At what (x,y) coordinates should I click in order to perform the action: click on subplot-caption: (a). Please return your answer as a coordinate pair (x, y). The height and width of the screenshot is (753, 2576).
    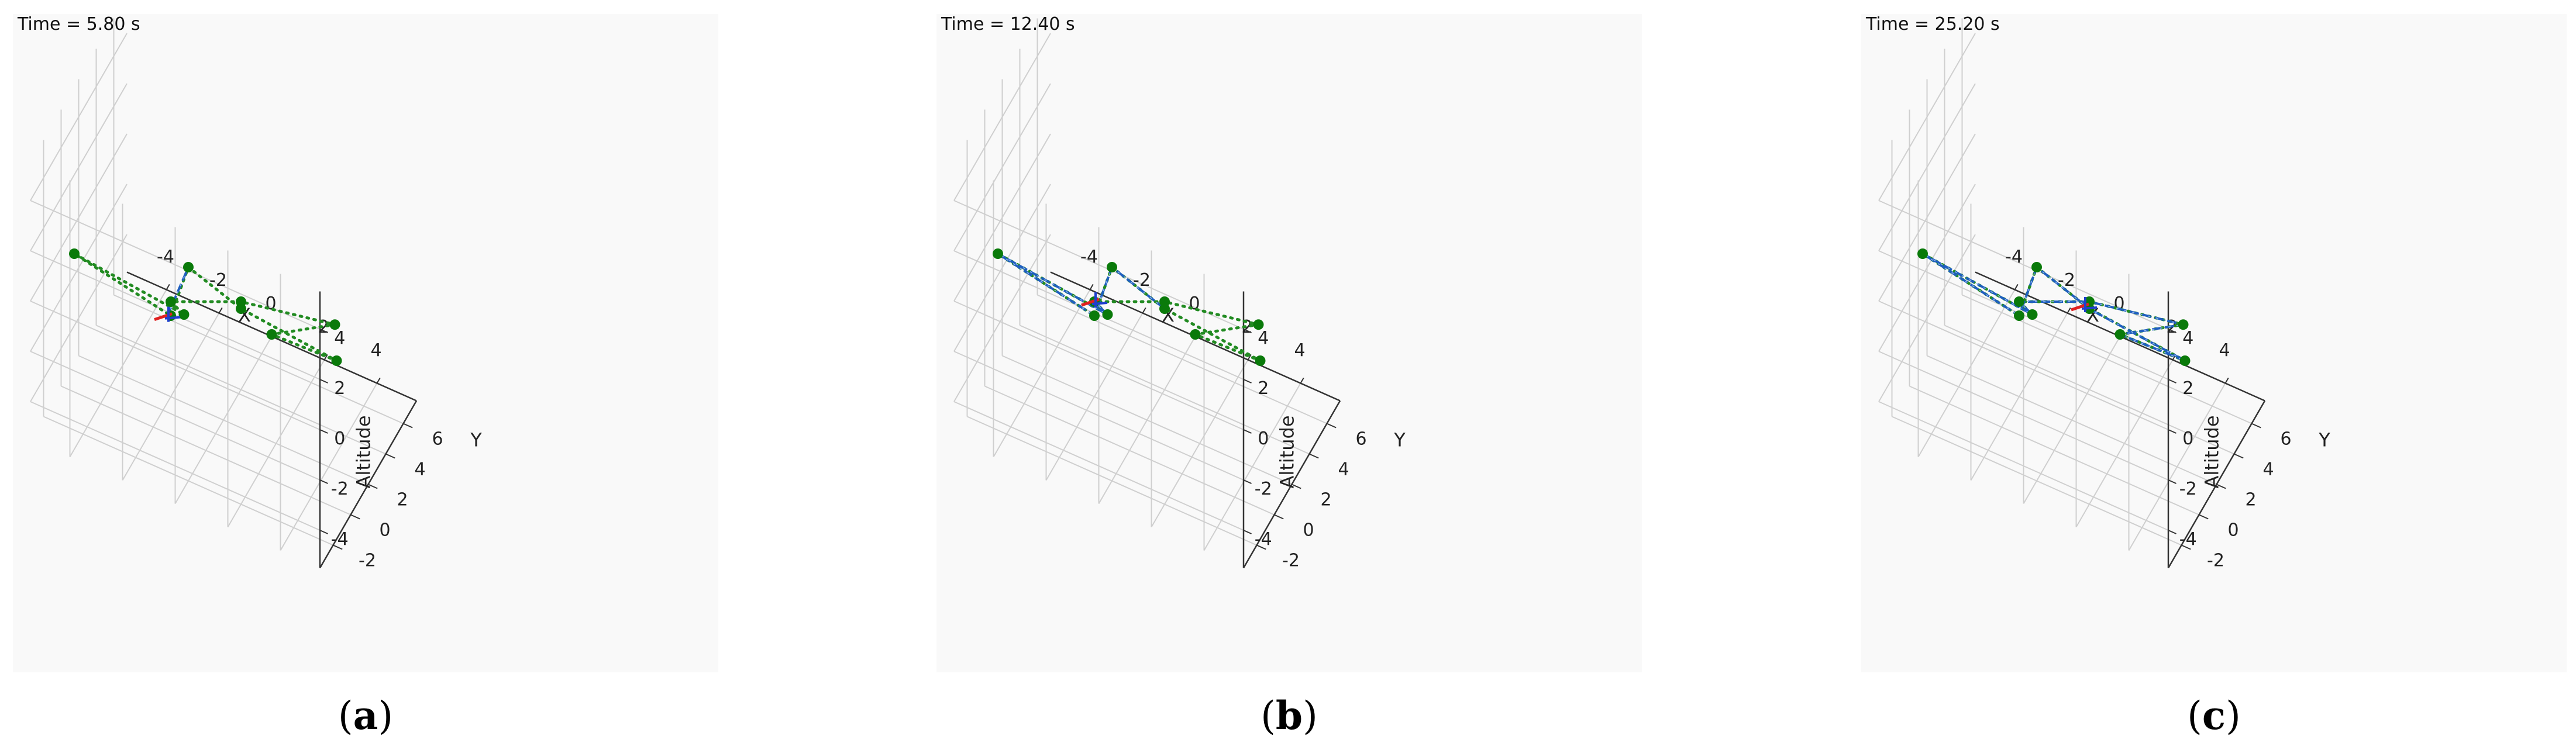
    Looking at the image, I should click on (366, 715).